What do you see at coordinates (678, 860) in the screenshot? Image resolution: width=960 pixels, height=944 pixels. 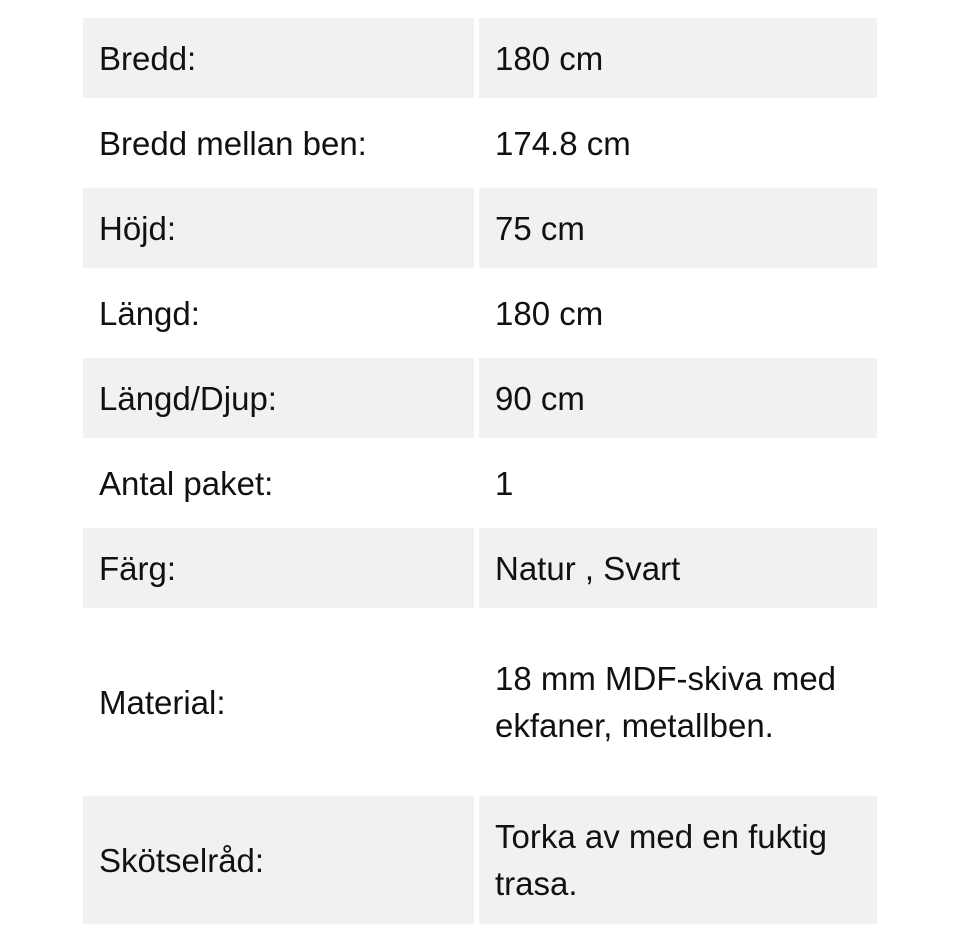 I see `spec-value: Torka av med en fuktig trasa.` at bounding box center [678, 860].